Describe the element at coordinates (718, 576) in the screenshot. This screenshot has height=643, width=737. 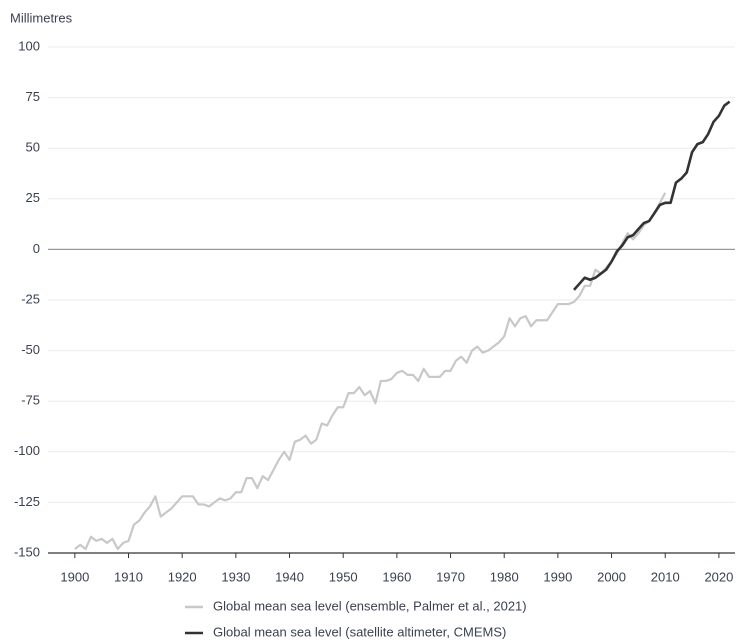
I see `x-tick-label: 2020` at that location.